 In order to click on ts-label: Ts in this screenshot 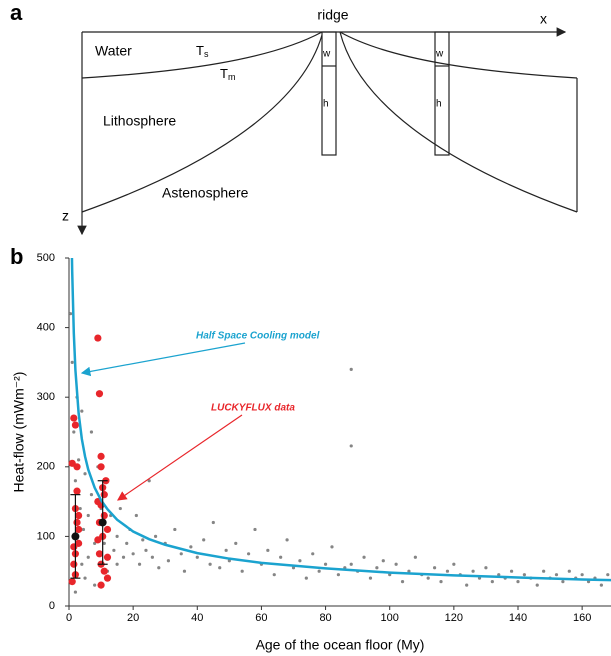, I will do `click(202, 51)`.